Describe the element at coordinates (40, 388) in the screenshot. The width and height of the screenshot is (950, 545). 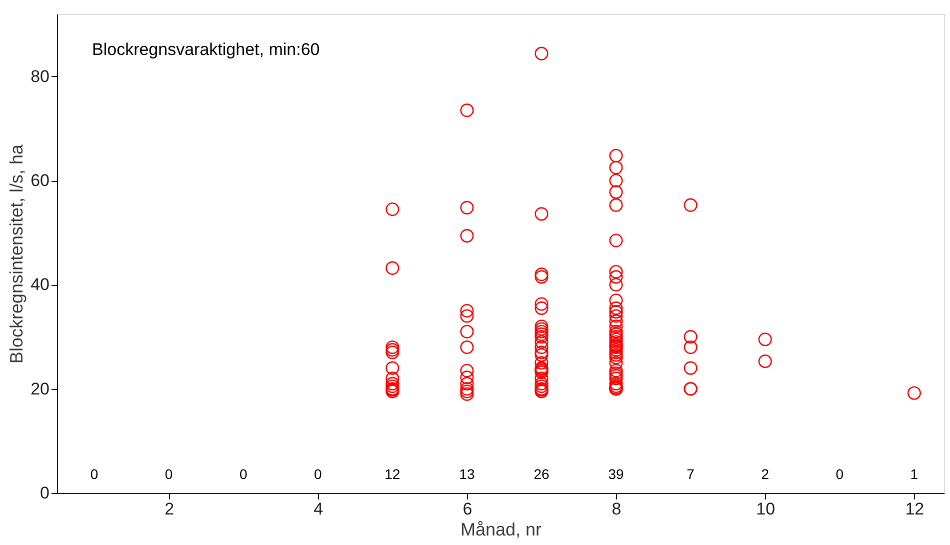
I see `y-tick-label: 20` at that location.